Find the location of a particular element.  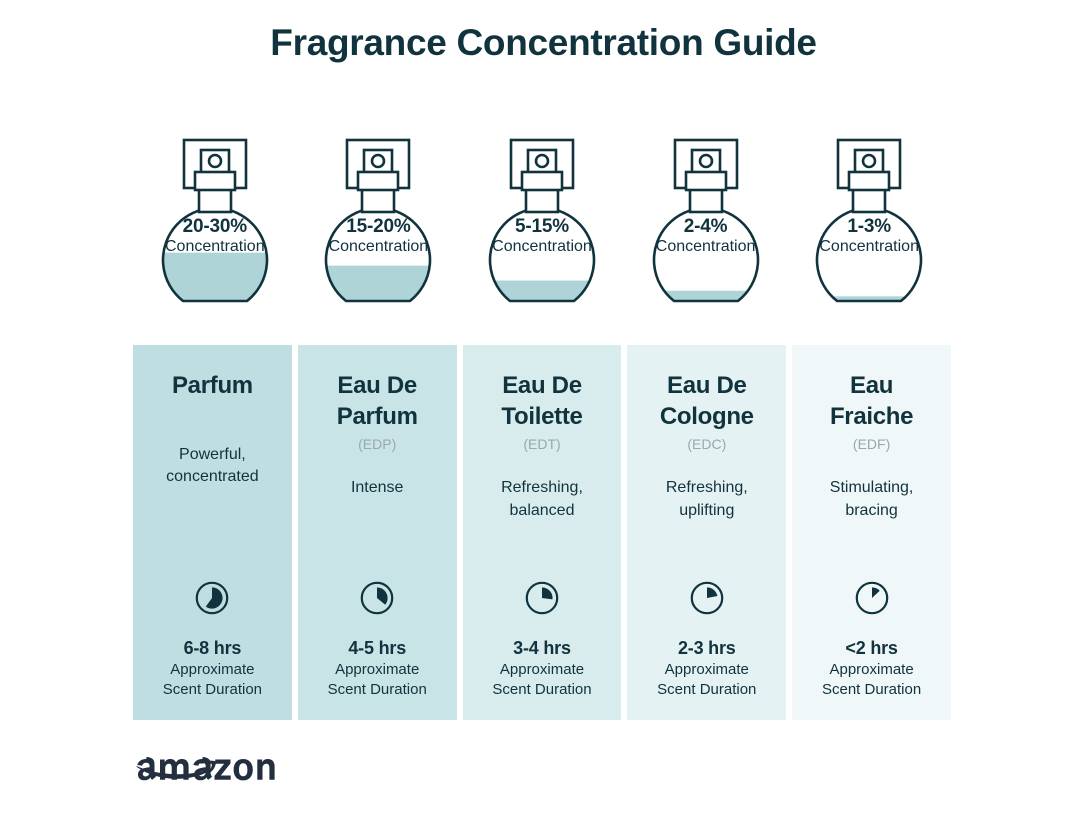

fragrance-description-line2: balanced is located at coordinates (542, 511).